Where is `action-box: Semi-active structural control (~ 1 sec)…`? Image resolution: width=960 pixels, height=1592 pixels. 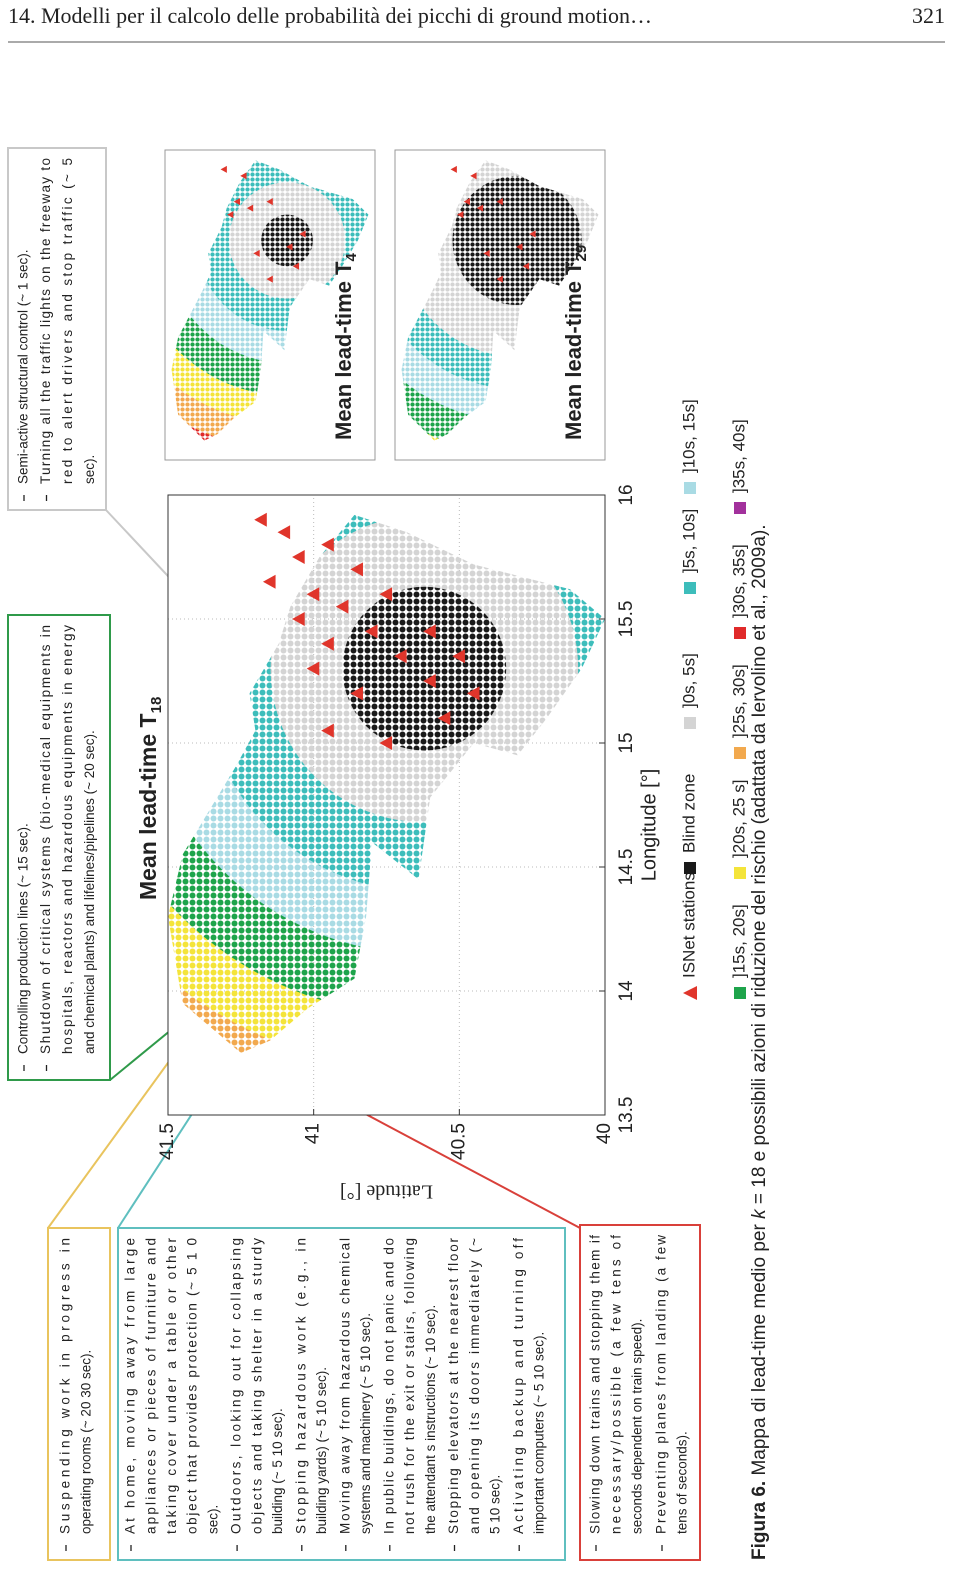 action-box: Semi-active structural control (~ 1 sec)… is located at coordinates (57, 329).